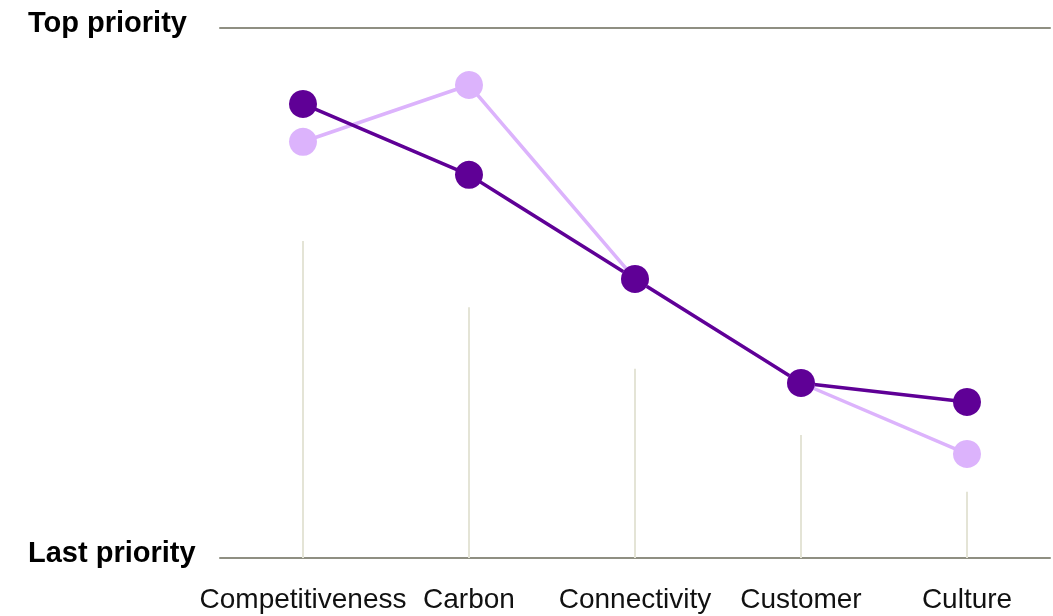 This screenshot has height=616, width=1053. I want to click on x-tick-label: Carbon, so click(469, 598).